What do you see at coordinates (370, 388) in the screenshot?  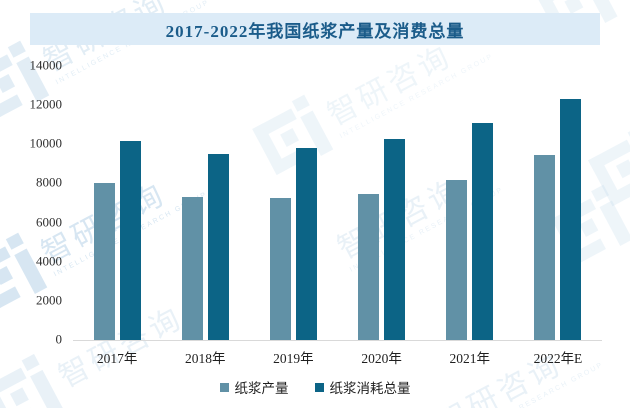 I see `legend-label: 纸浆消耗总量` at bounding box center [370, 388].